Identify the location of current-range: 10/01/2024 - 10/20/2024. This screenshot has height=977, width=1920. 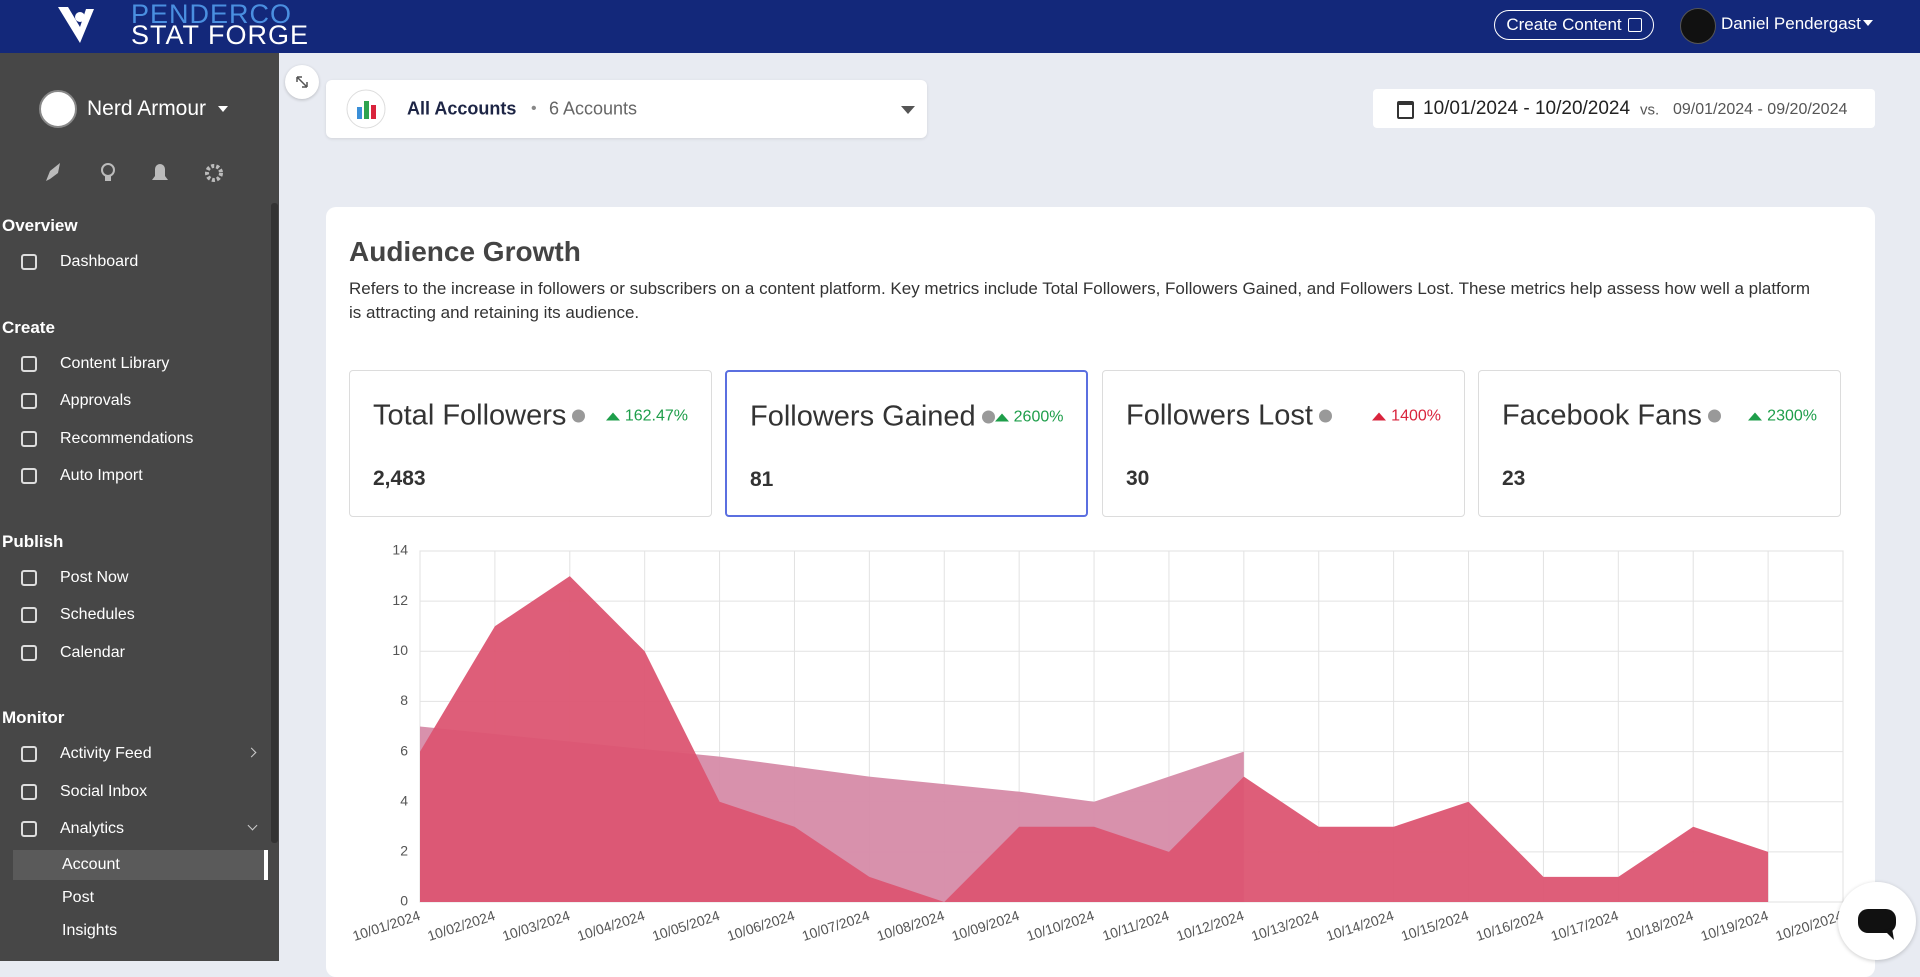
(1527, 108).